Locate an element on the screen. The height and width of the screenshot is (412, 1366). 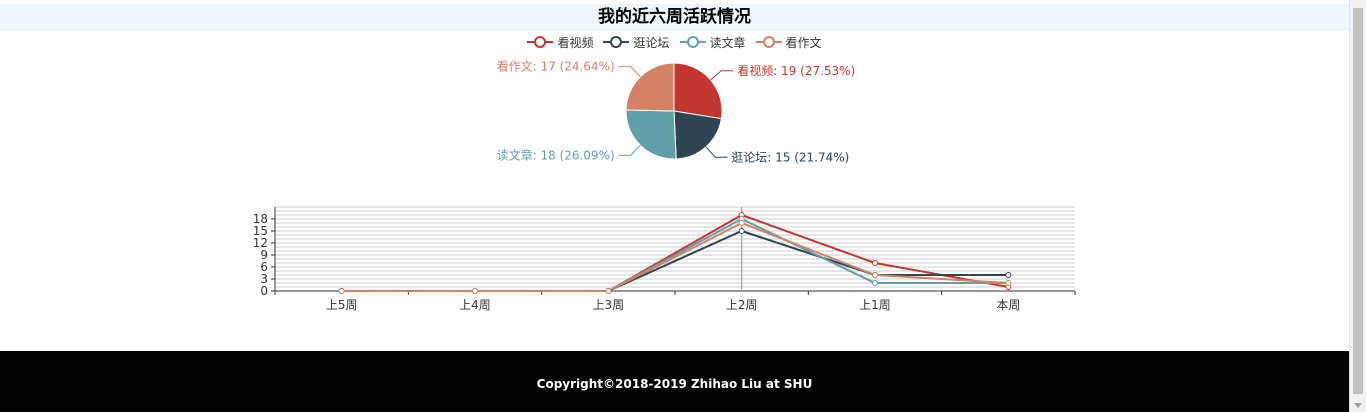
y-tick-label: 3 is located at coordinates (264, 279).